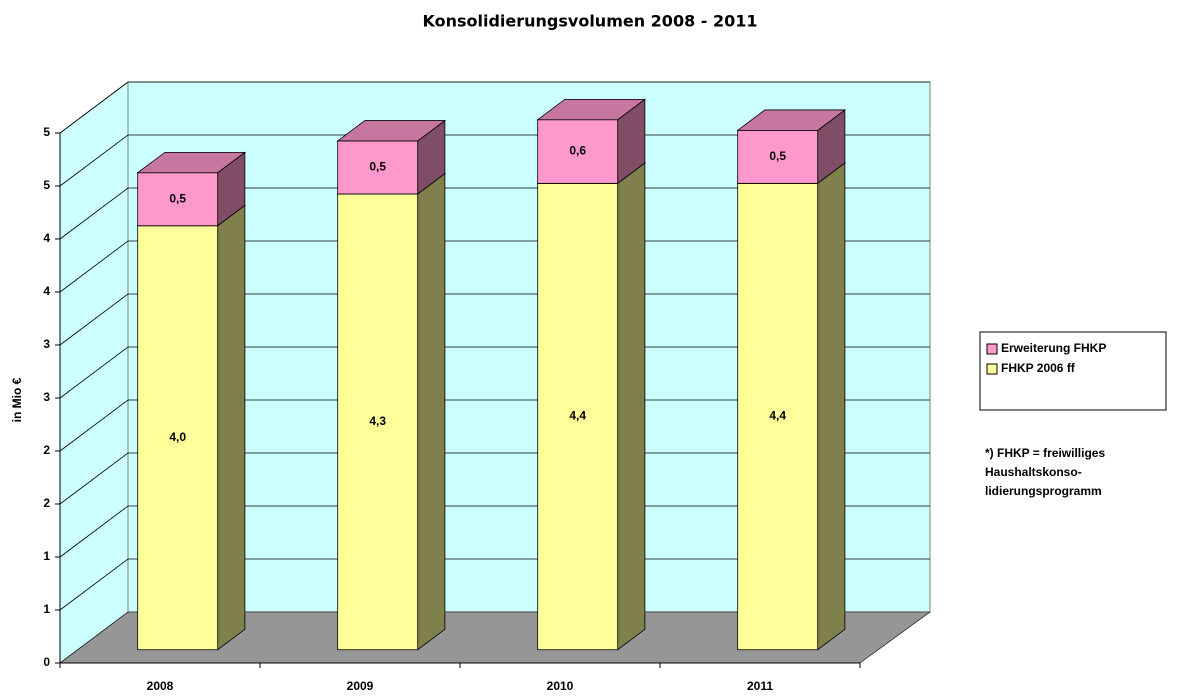  I want to click on x-tick-label: 2009, so click(360, 686).